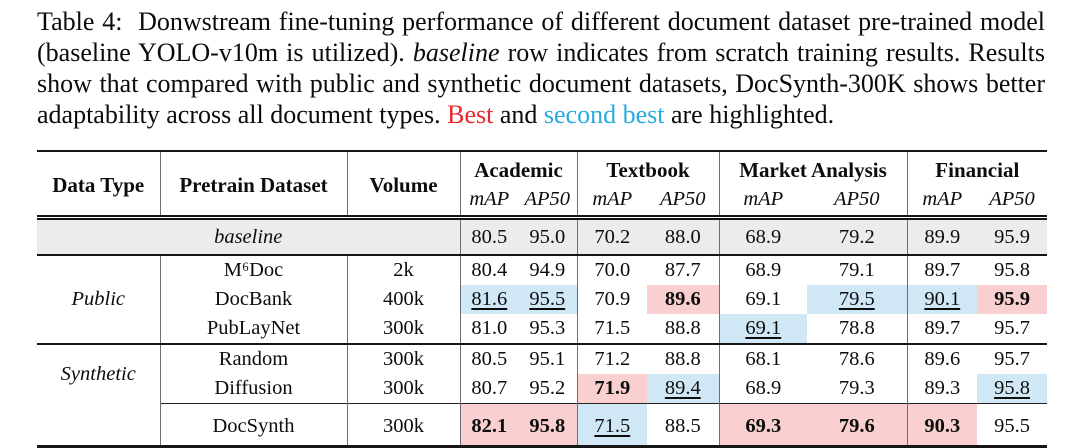  Describe the element at coordinates (98, 299) in the screenshot. I see `cell-data-type: Public` at that location.